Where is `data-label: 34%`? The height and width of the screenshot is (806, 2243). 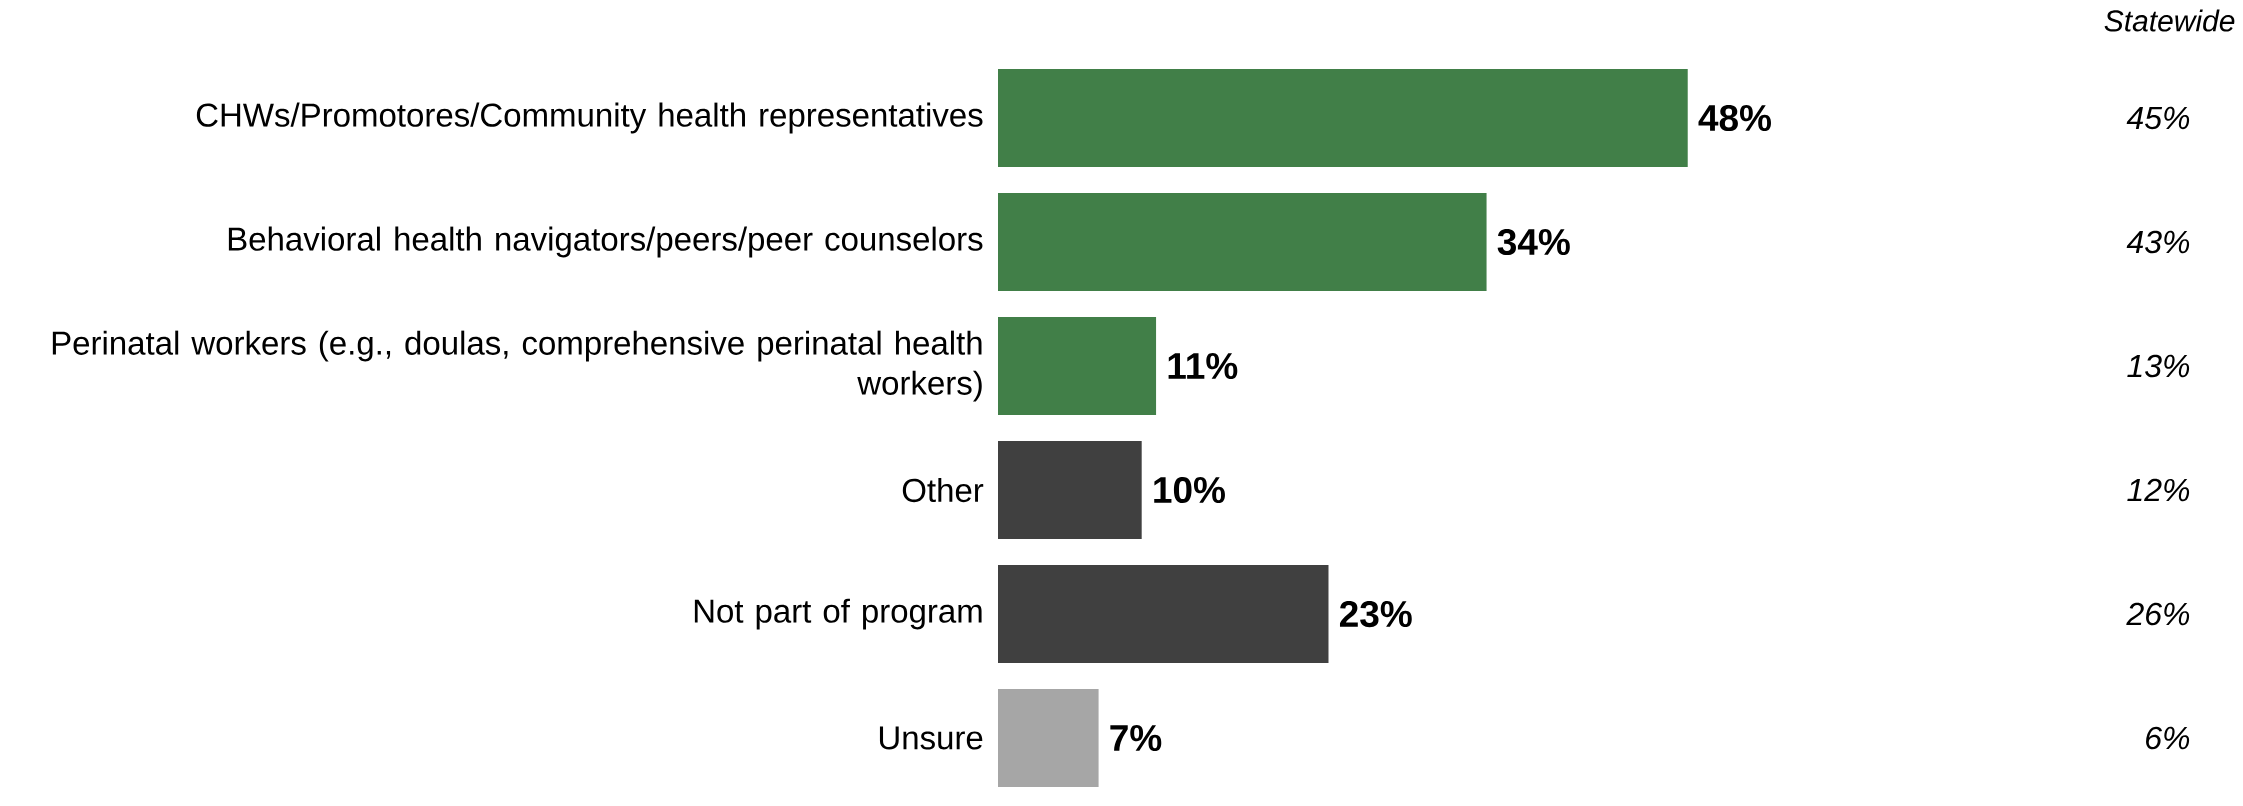 data-label: 34% is located at coordinates (1533, 242).